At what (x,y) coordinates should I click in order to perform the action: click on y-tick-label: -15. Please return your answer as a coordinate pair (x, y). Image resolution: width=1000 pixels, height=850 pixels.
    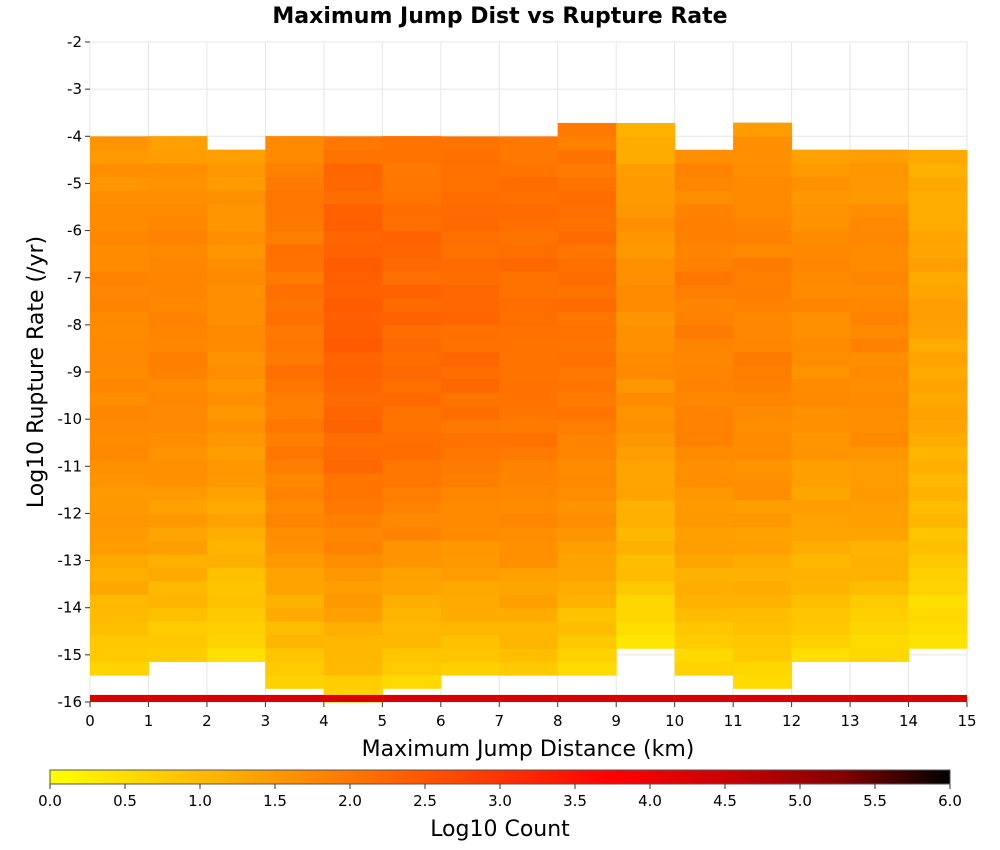
    Looking at the image, I should click on (70, 655).